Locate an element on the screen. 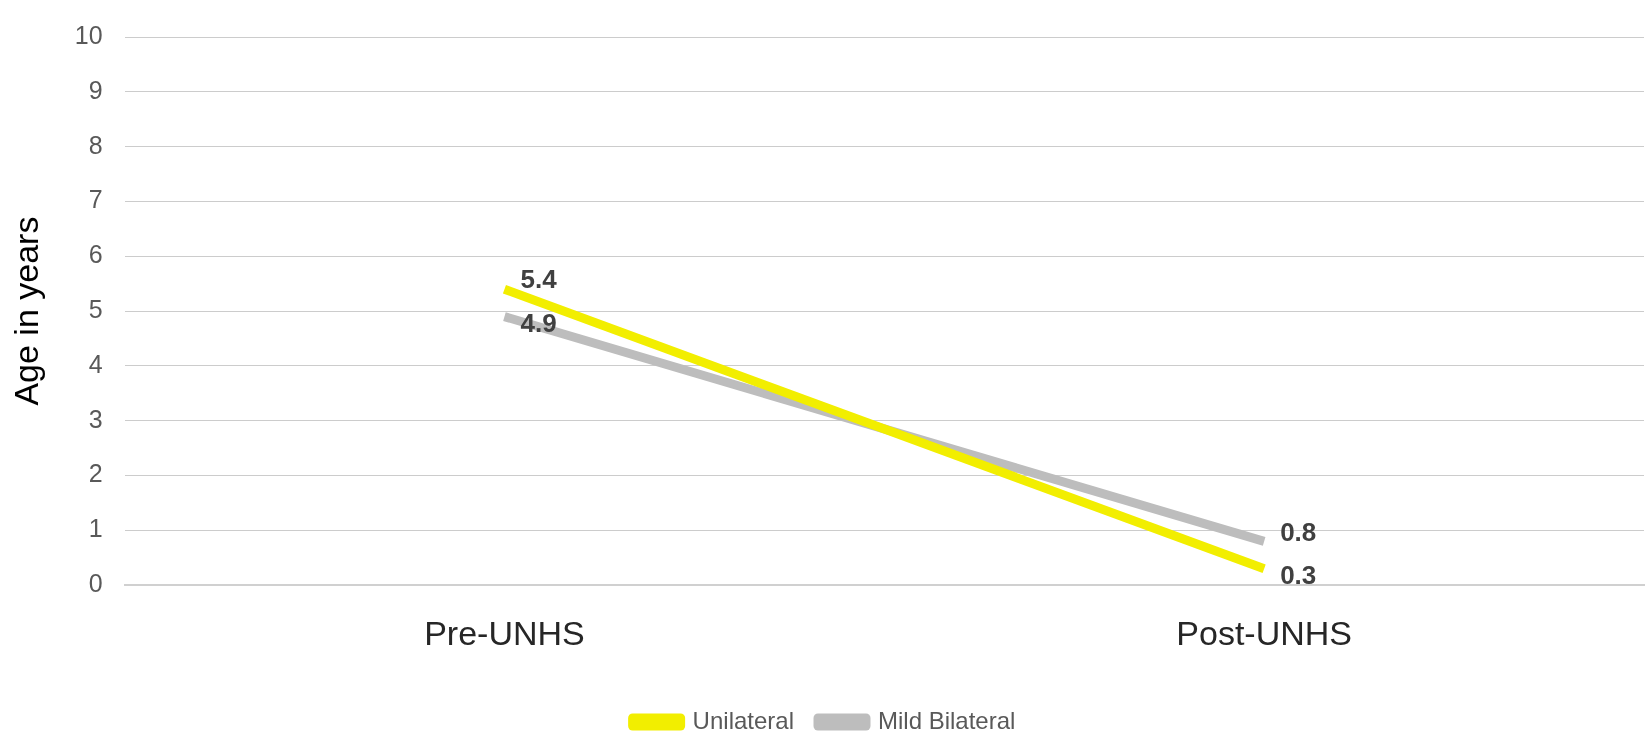 This screenshot has width=1648, height=748. y-tick-label: 0 is located at coordinates (95, 583).